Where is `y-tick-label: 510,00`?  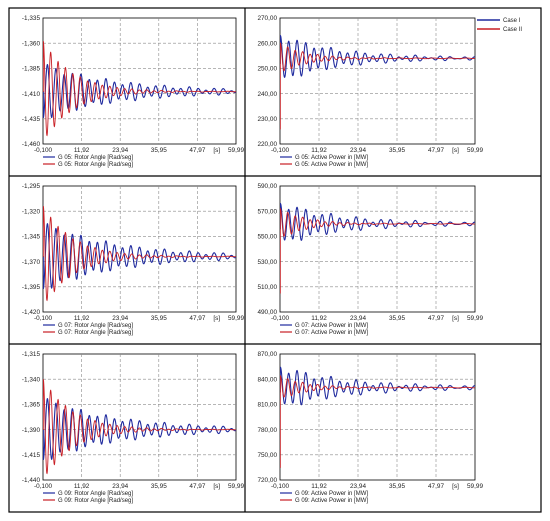 y-tick-label: 510,00 is located at coordinates (267, 287).